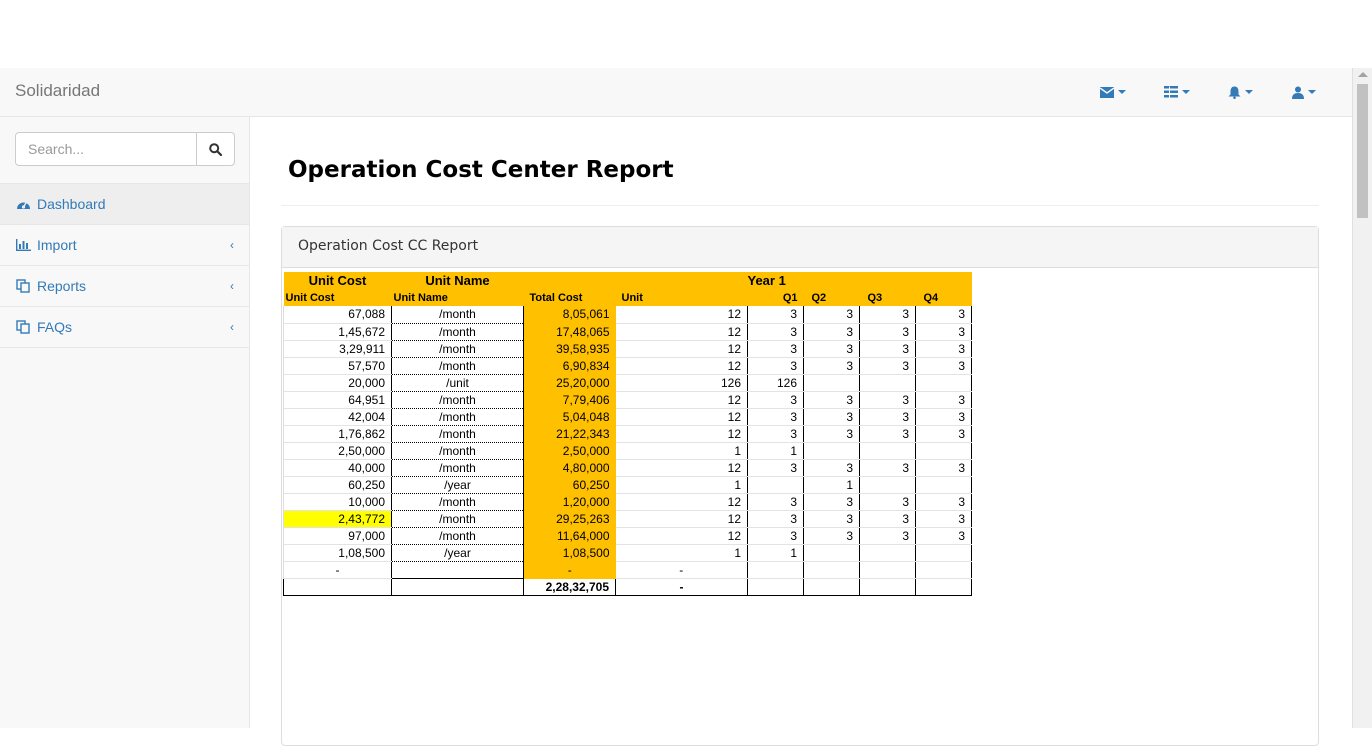 This screenshot has width=1372, height=746. Describe the element at coordinates (831, 400) in the screenshot. I see `q2-cell: 3` at that location.